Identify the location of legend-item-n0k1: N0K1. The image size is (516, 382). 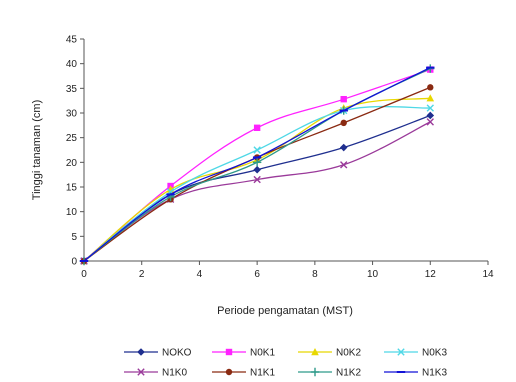
(243, 353).